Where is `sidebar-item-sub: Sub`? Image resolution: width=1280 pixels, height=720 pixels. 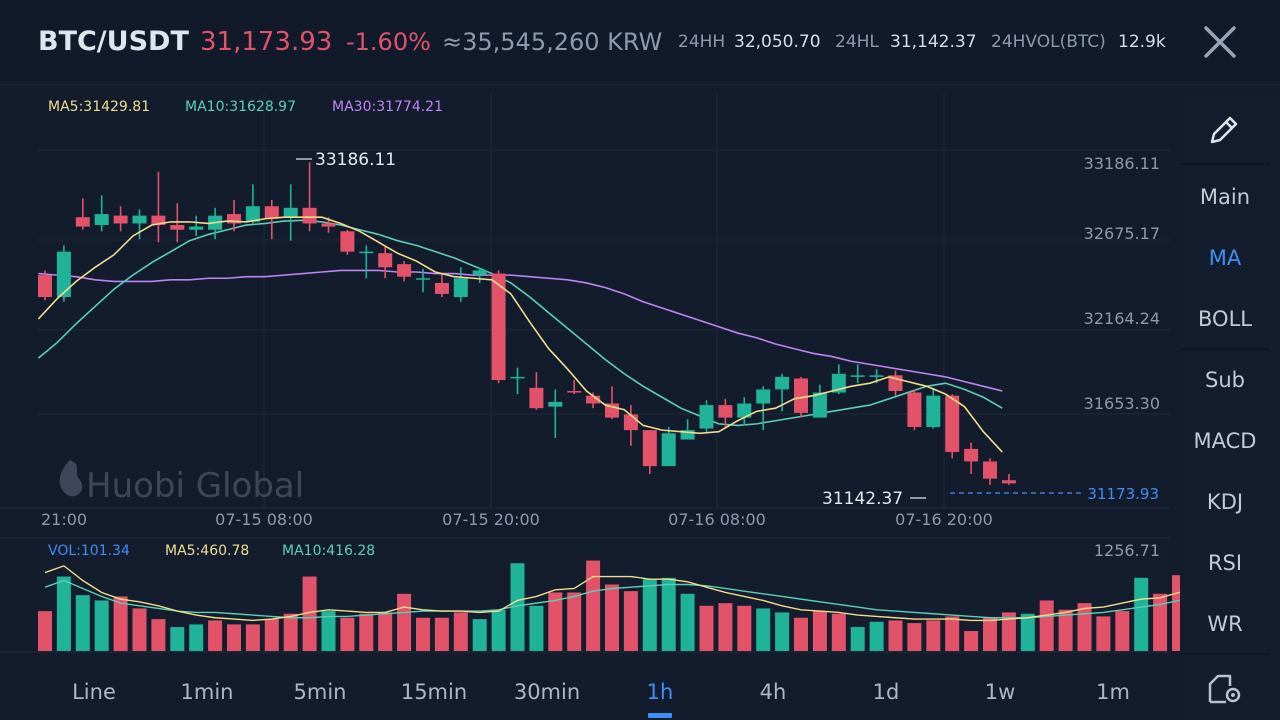 sidebar-item-sub: Sub is located at coordinates (1225, 380).